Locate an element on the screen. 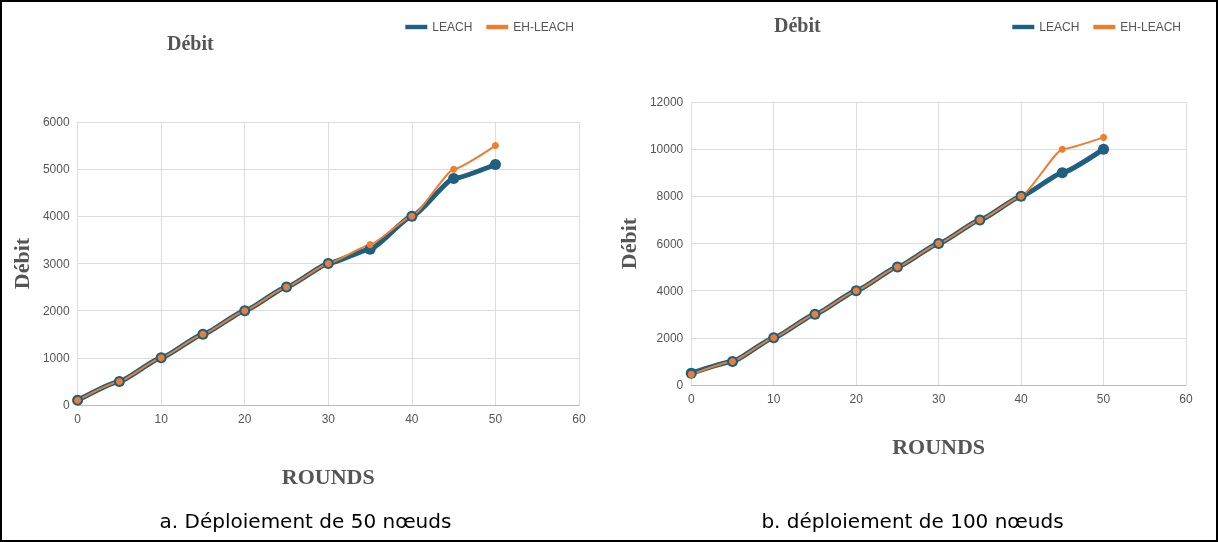 This screenshot has height=542, width=1218. y-tick-label: 0 is located at coordinates (680, 385).